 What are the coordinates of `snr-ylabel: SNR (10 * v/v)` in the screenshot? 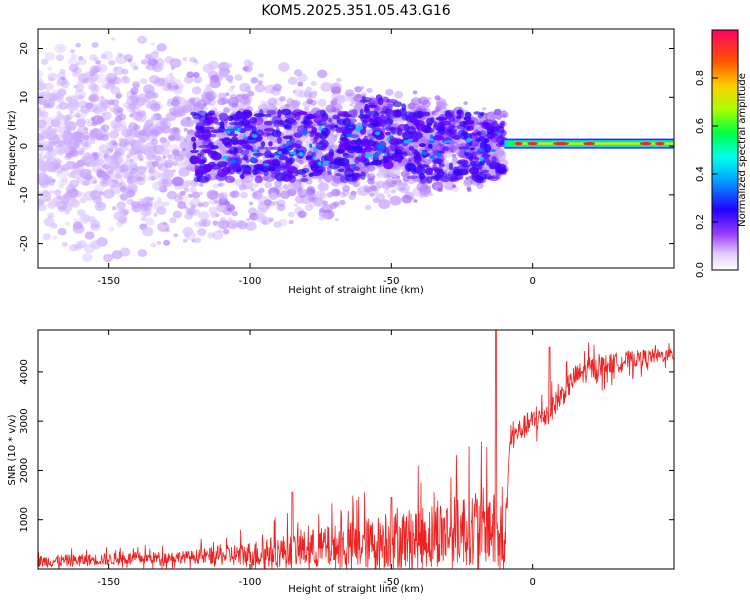 It's located at (12, 449).